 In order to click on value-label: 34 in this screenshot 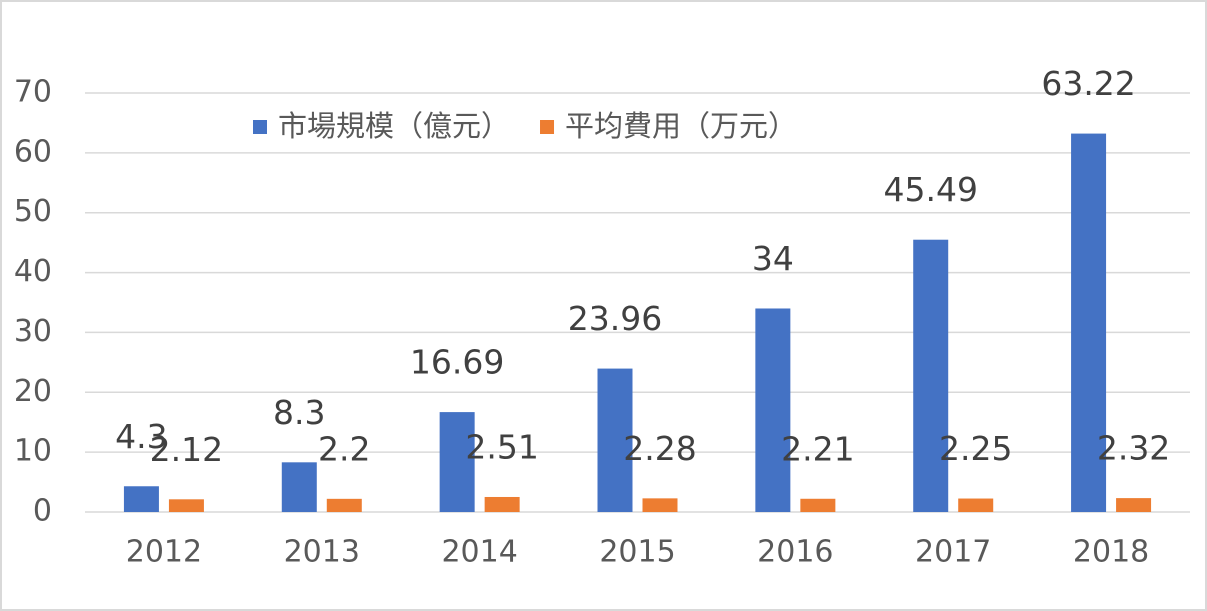, I will do `click(773, 258)`.